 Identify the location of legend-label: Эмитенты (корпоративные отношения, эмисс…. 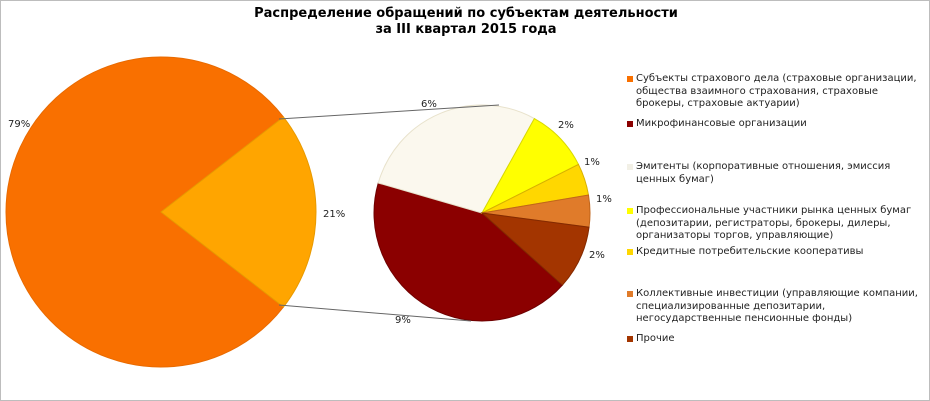
(763, 173).